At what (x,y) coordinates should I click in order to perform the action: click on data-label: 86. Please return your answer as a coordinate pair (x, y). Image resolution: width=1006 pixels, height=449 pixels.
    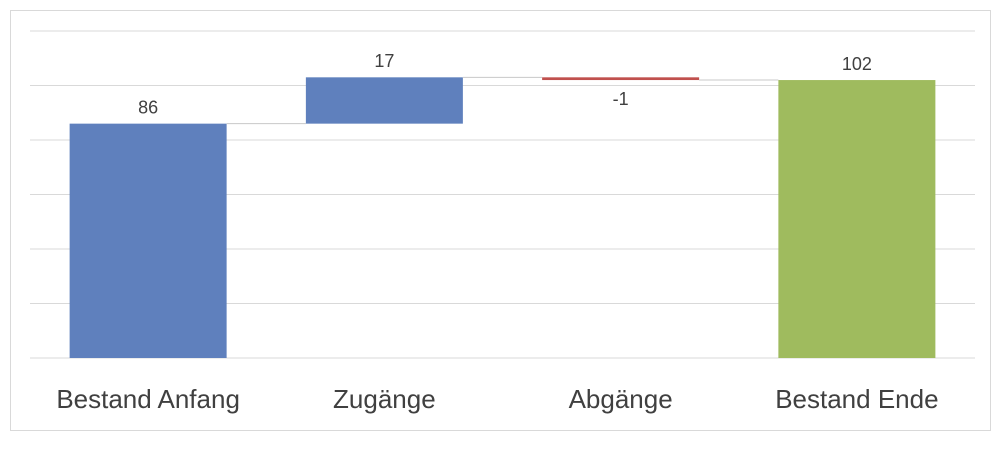
    Looking at the image, I should click on (148, 107).